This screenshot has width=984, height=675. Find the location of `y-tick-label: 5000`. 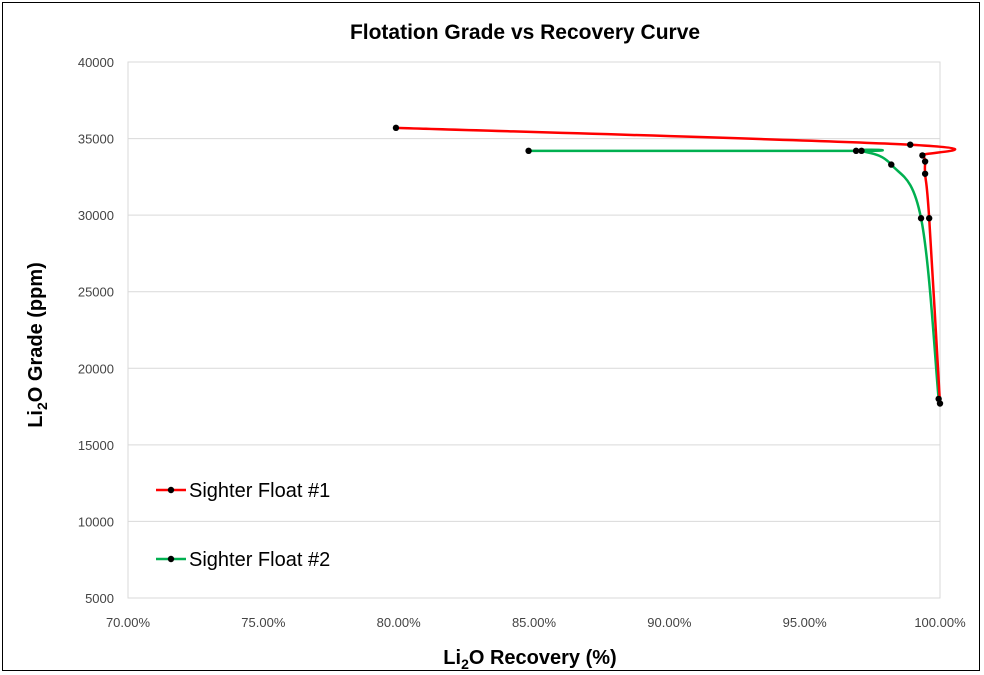

y-tick-label: 5000 is located at coordinates (99, 598).